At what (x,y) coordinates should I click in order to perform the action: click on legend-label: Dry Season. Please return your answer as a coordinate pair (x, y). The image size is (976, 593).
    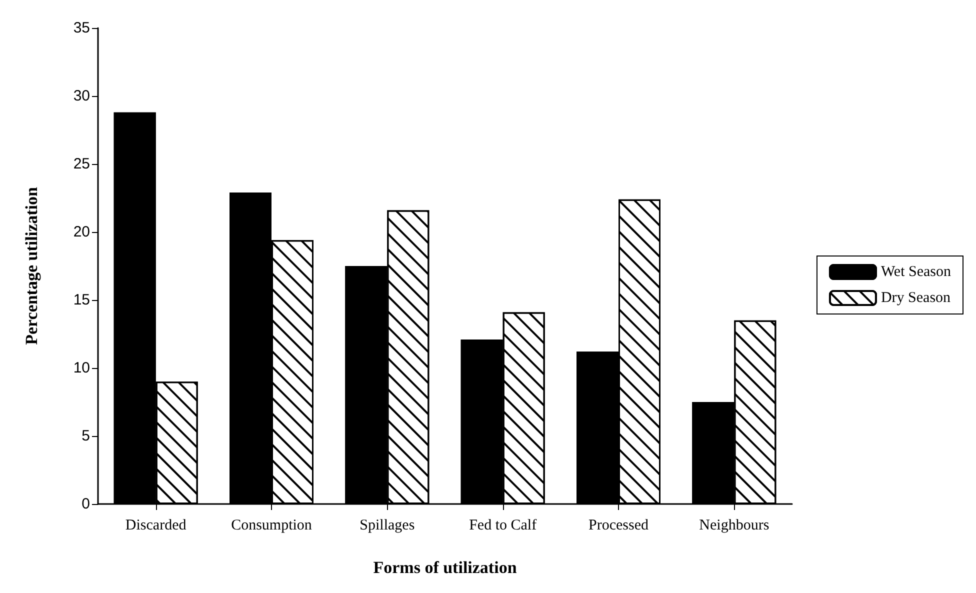
    Looking at the image, I should click on (916, 298).